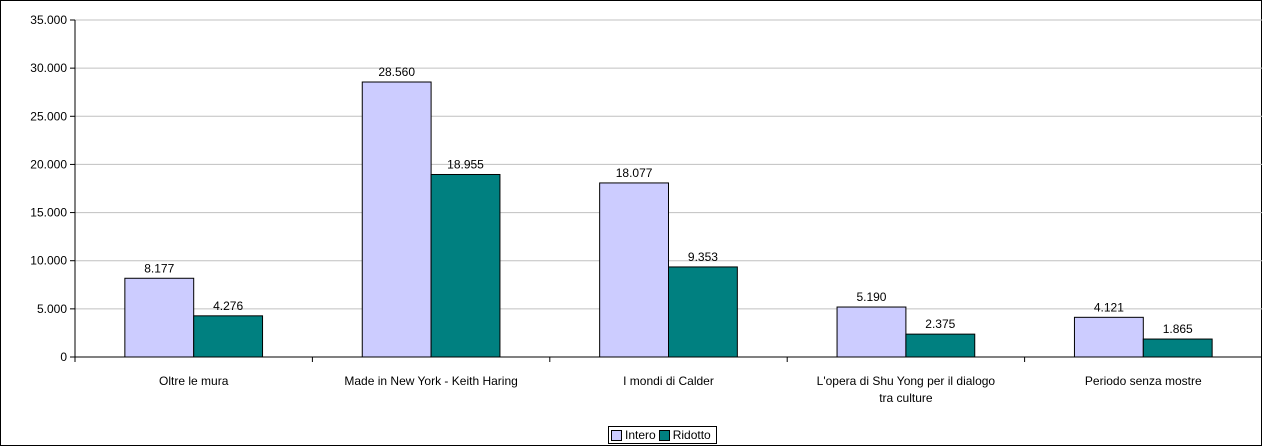  Describe the element at coordinates (48, 68) in the screenshot. I see `y-tick-label: 30.000` at that location.